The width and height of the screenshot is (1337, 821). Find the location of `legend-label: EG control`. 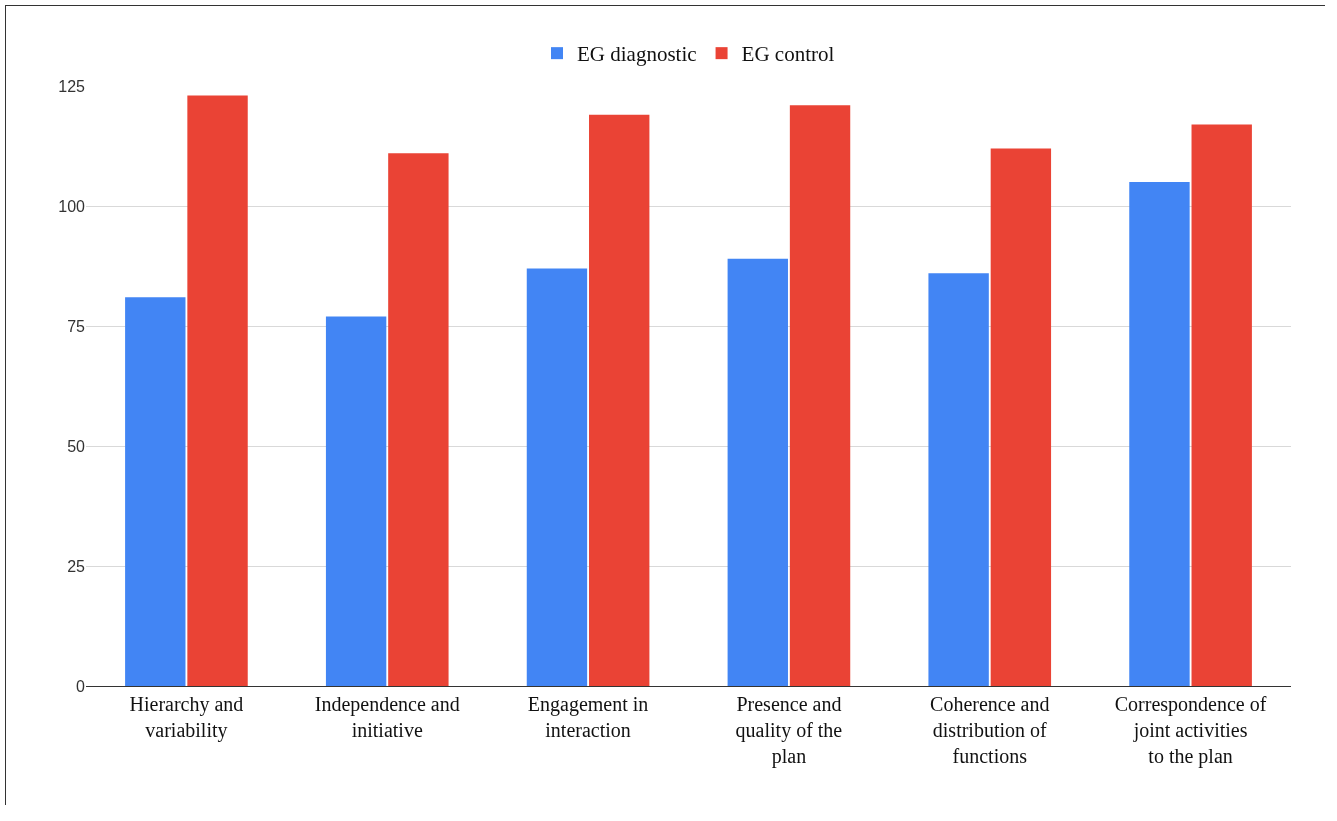

legend-label: EG control is located at coordinates (788, 54).